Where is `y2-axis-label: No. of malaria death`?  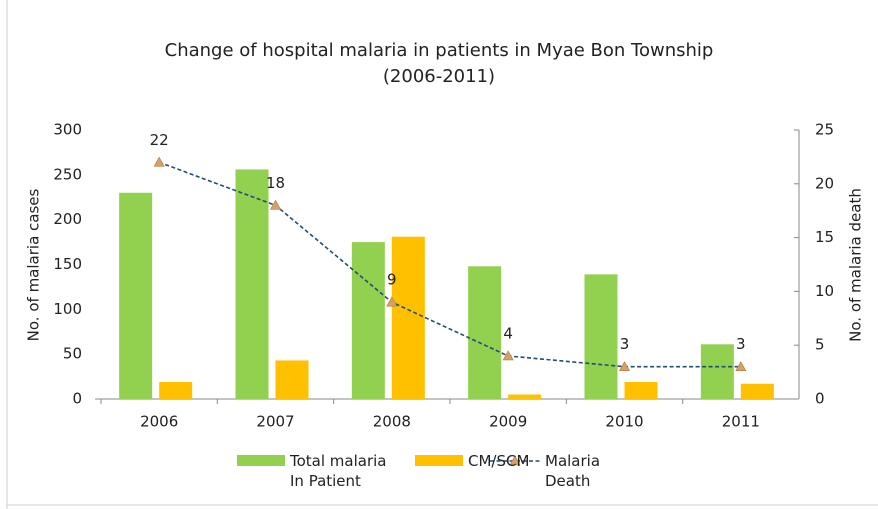 y2-axis-label: No. of malaria death is located at coordinates (856, 265).